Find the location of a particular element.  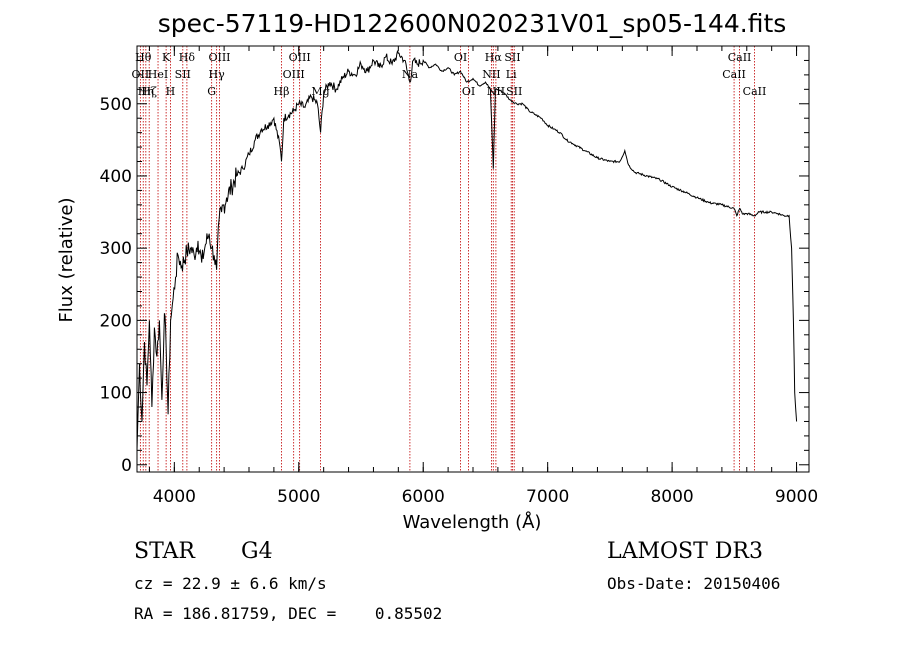

x-tick-label-5: 9000 is located at coordinates (796, 497).